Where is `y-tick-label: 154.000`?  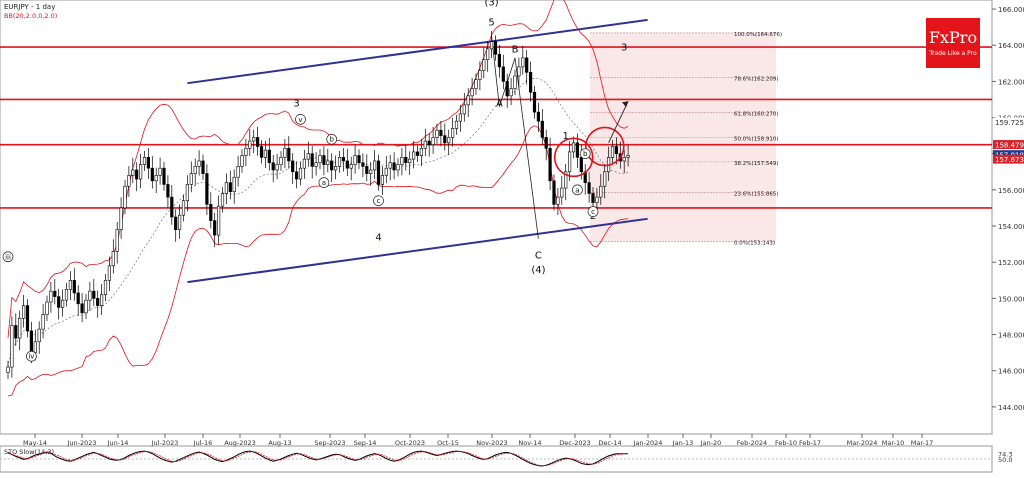
y-tick-label: 154.000 is located at coordinates (1011, 227).